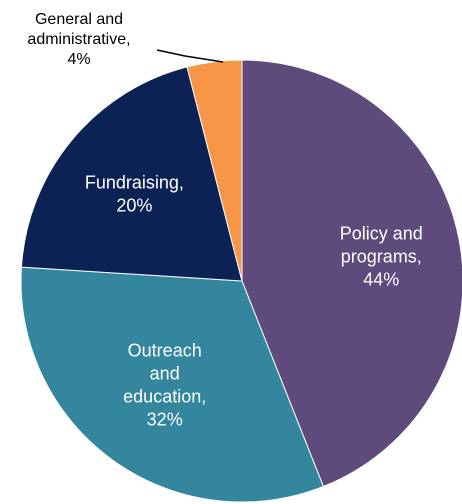 The image size is (462, 504). What do you see at coordinates (381, 280) in the screenshot?
I see `slice-label-line: 44%` at bounding box center [381, 280].